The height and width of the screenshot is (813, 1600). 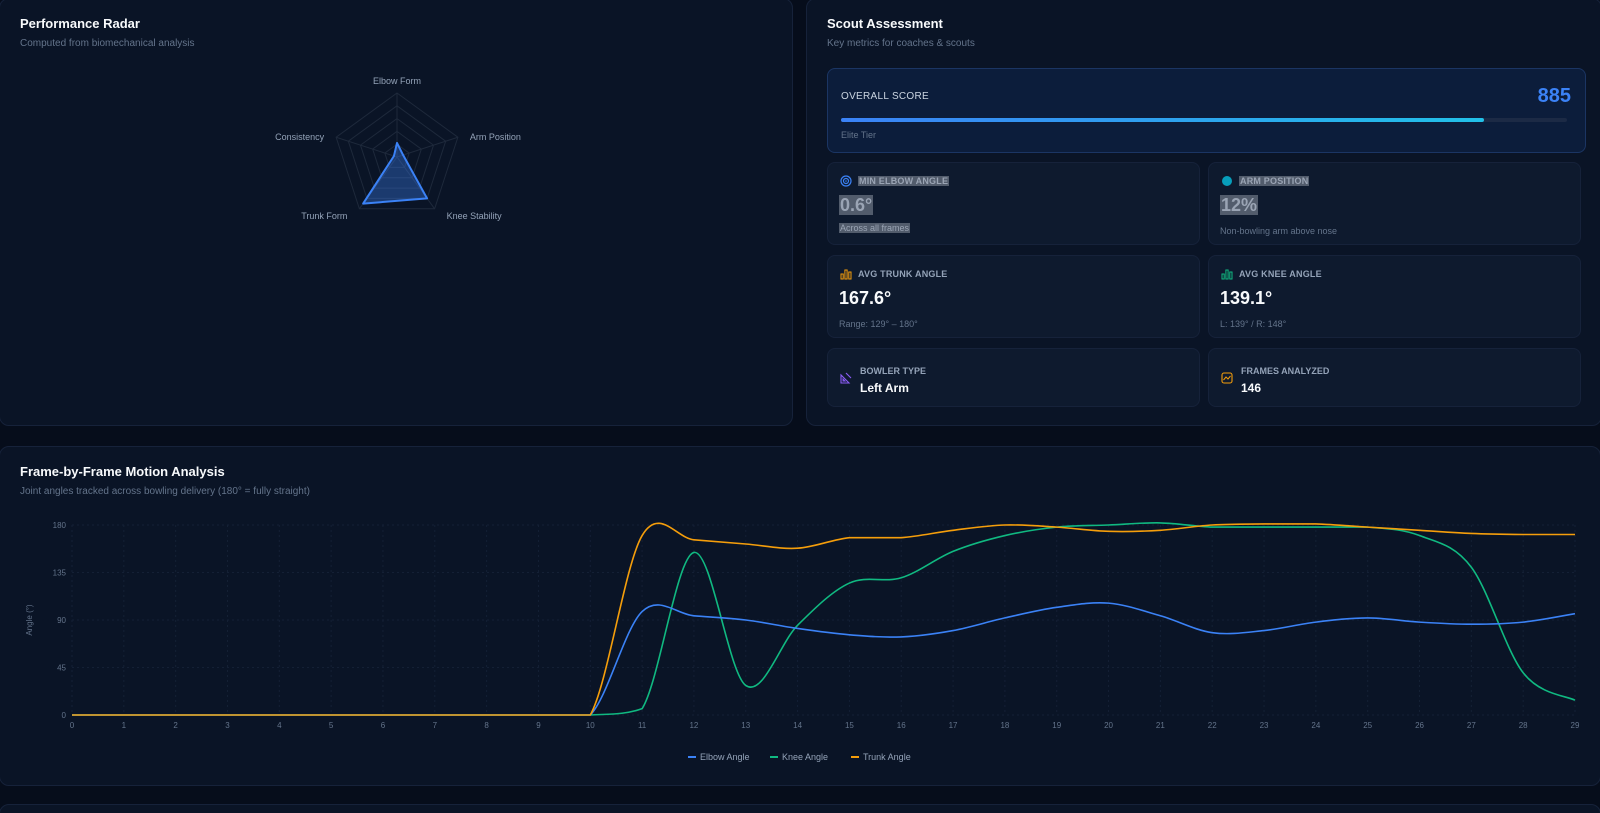 I want to click on x-tick-label: 17, so click(x=953, y=725).